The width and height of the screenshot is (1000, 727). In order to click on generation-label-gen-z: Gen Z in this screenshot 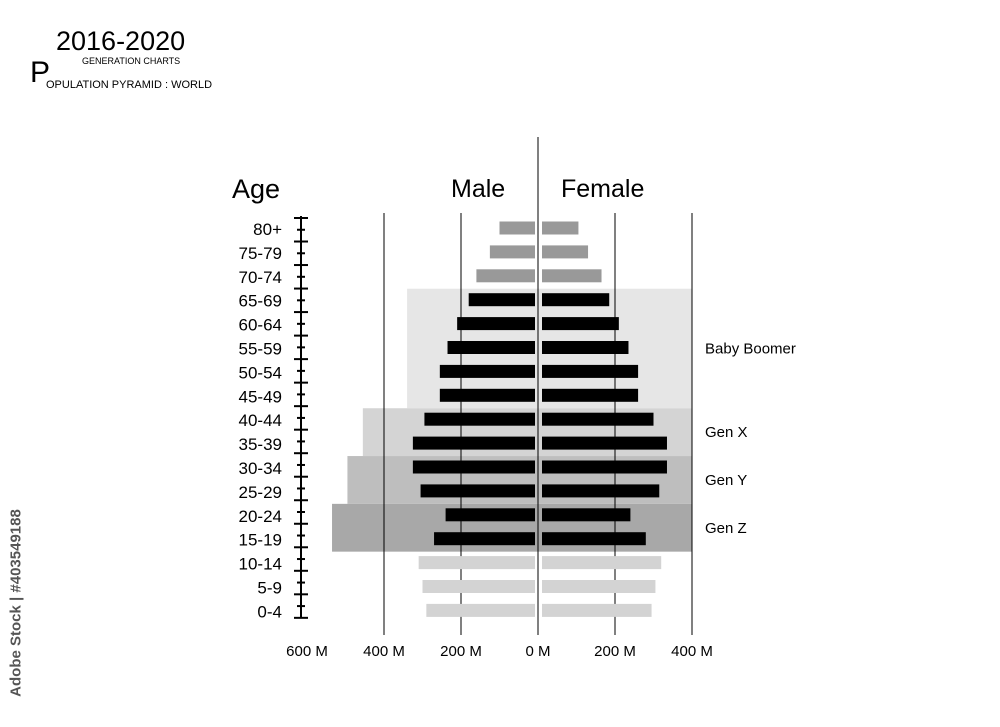, I will do `click(726, 528)`.